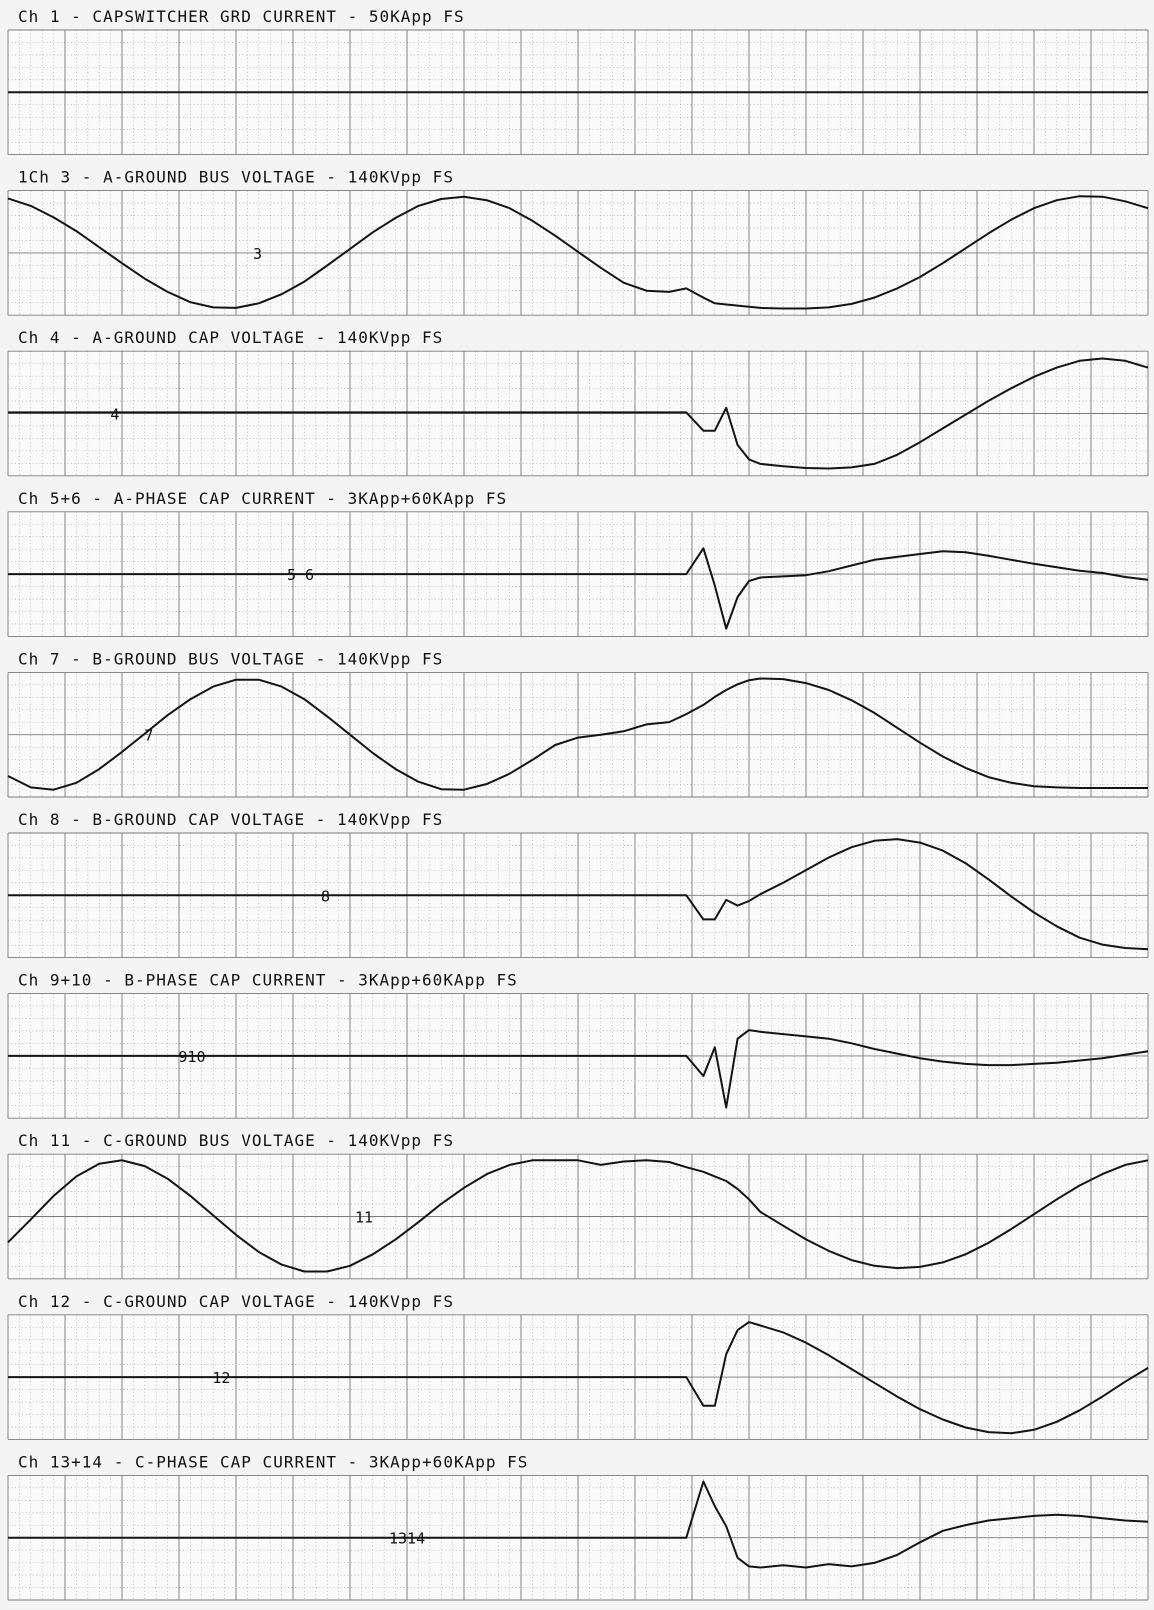  I want to click on trace-marker: 910, so click(191, 1057).